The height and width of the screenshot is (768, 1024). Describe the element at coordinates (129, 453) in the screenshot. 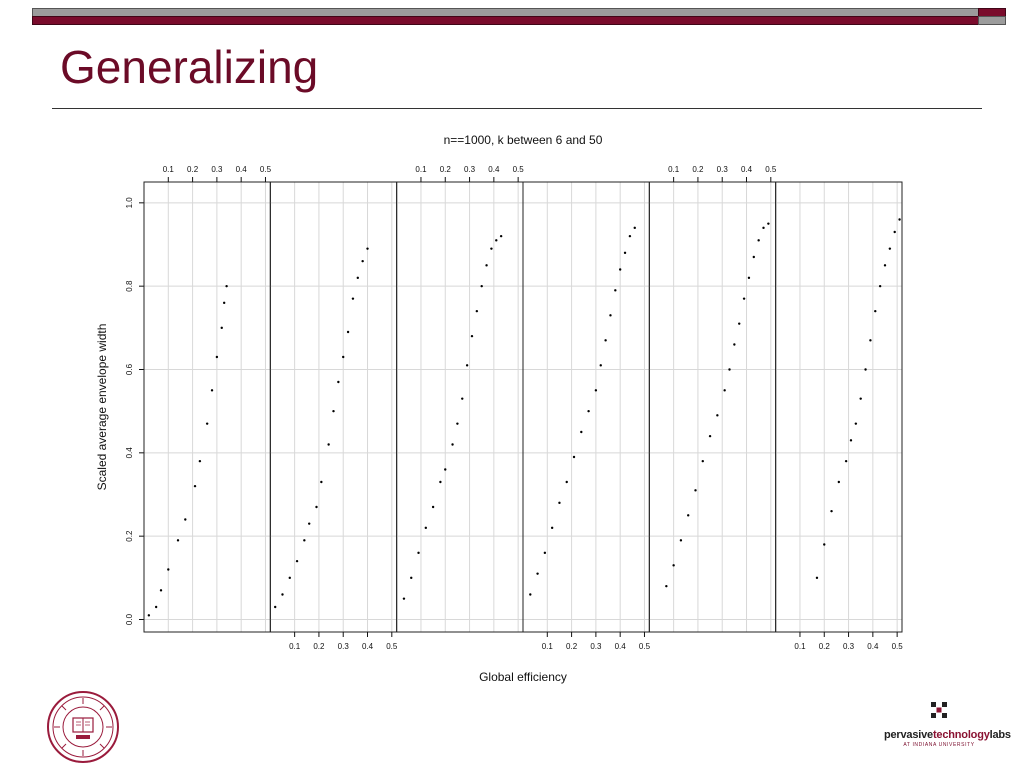

I see `y-tick-label: 0.4` at that location.